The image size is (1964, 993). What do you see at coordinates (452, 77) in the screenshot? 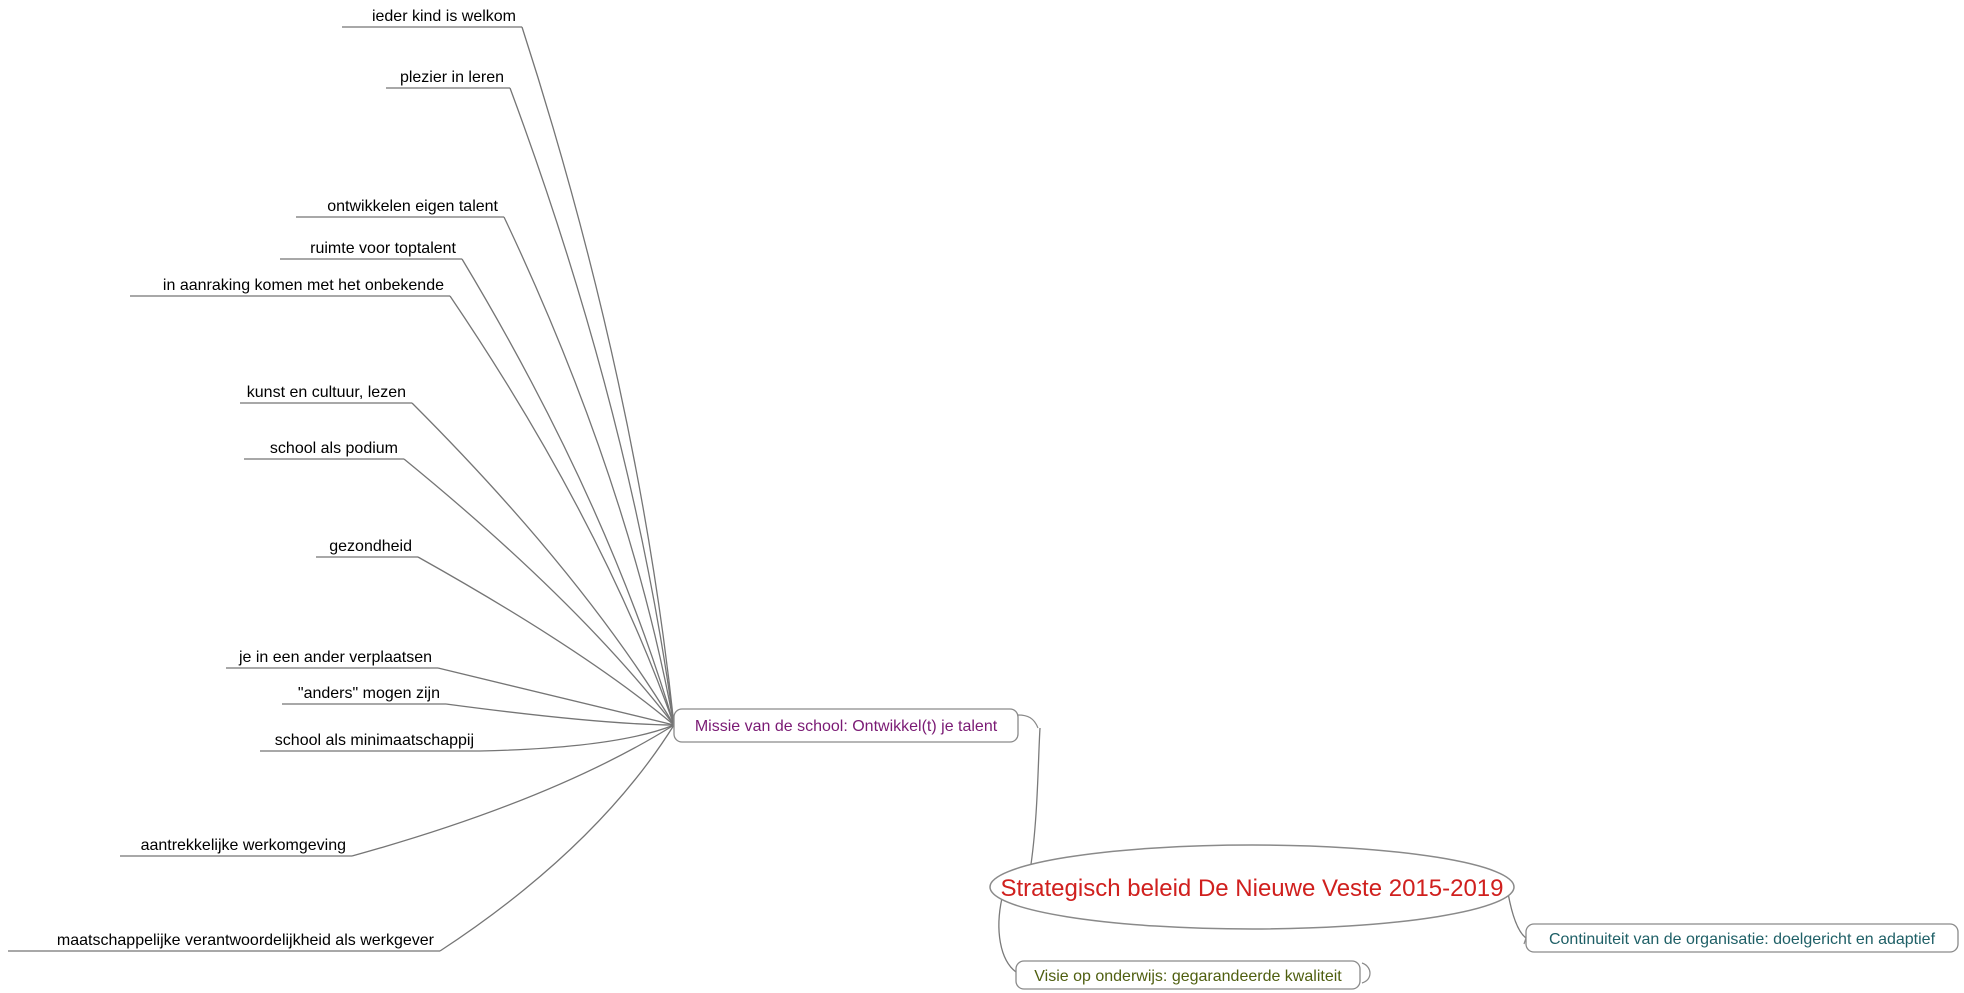
I see `missie-subtopic-label: plezier in leren` at bounding box center [452, 77].